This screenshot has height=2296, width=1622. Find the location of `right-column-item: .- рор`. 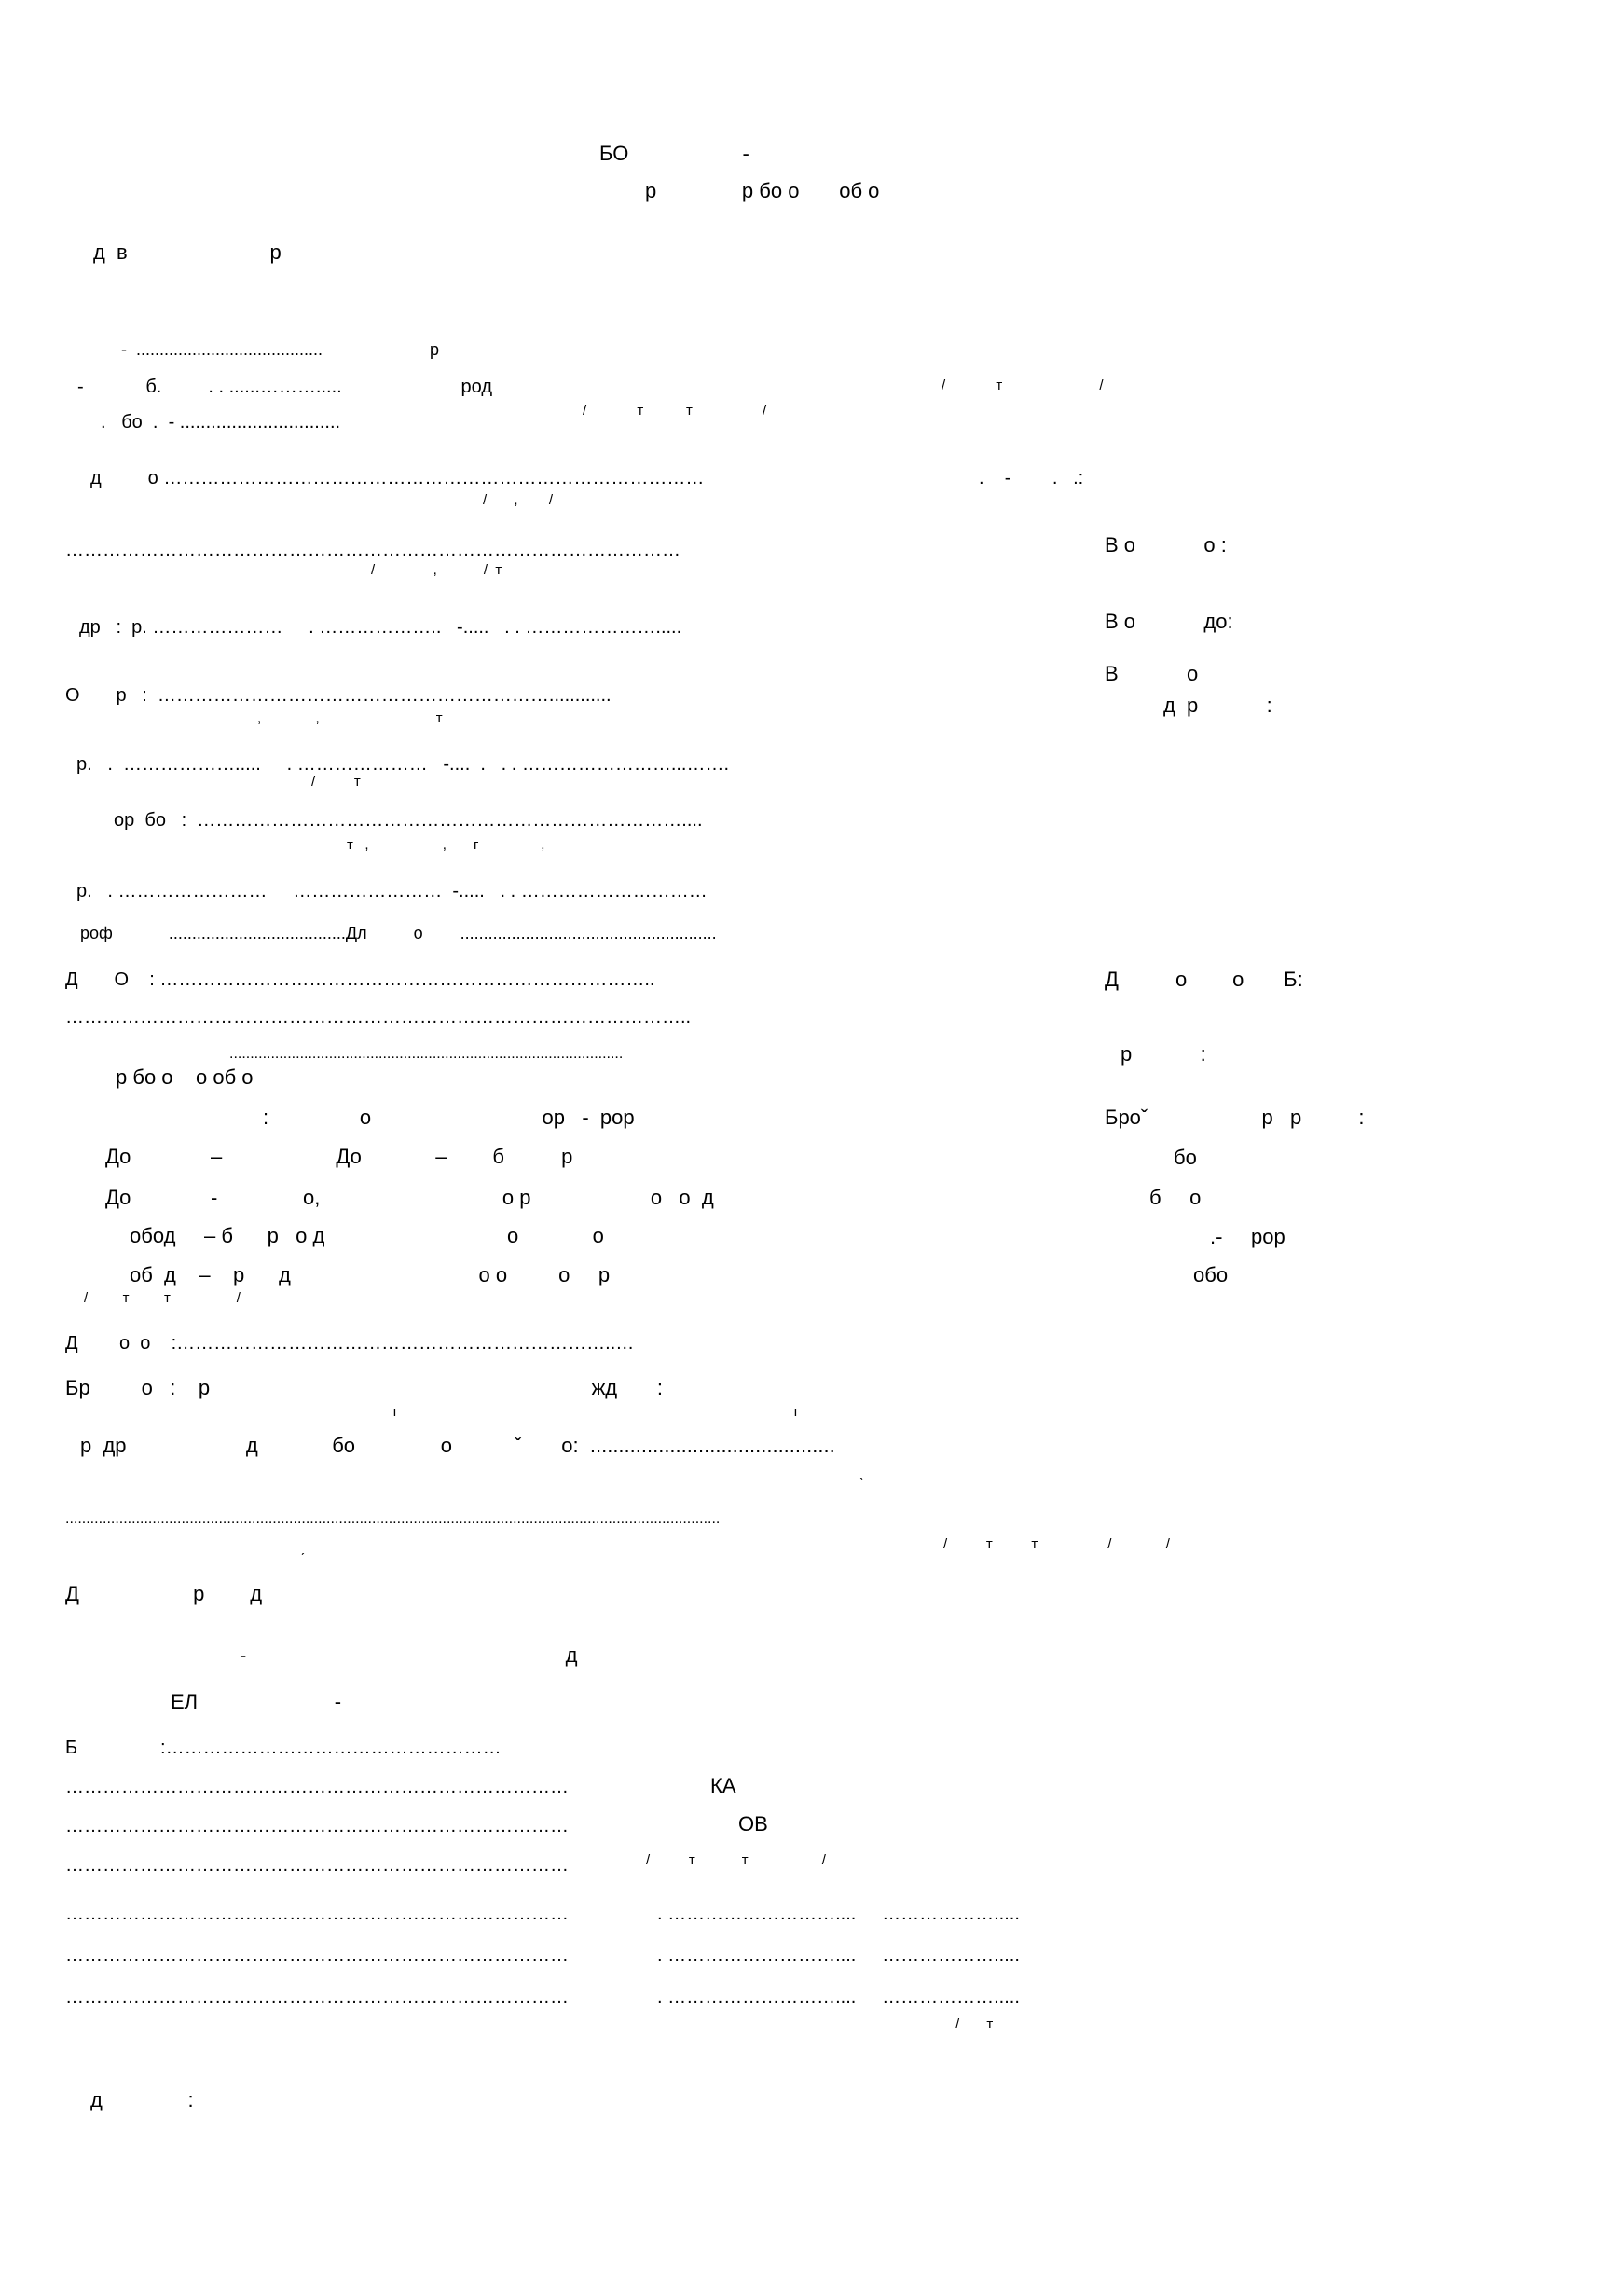

right-column-item: .- рор is located at coordinates (1247, 1236).